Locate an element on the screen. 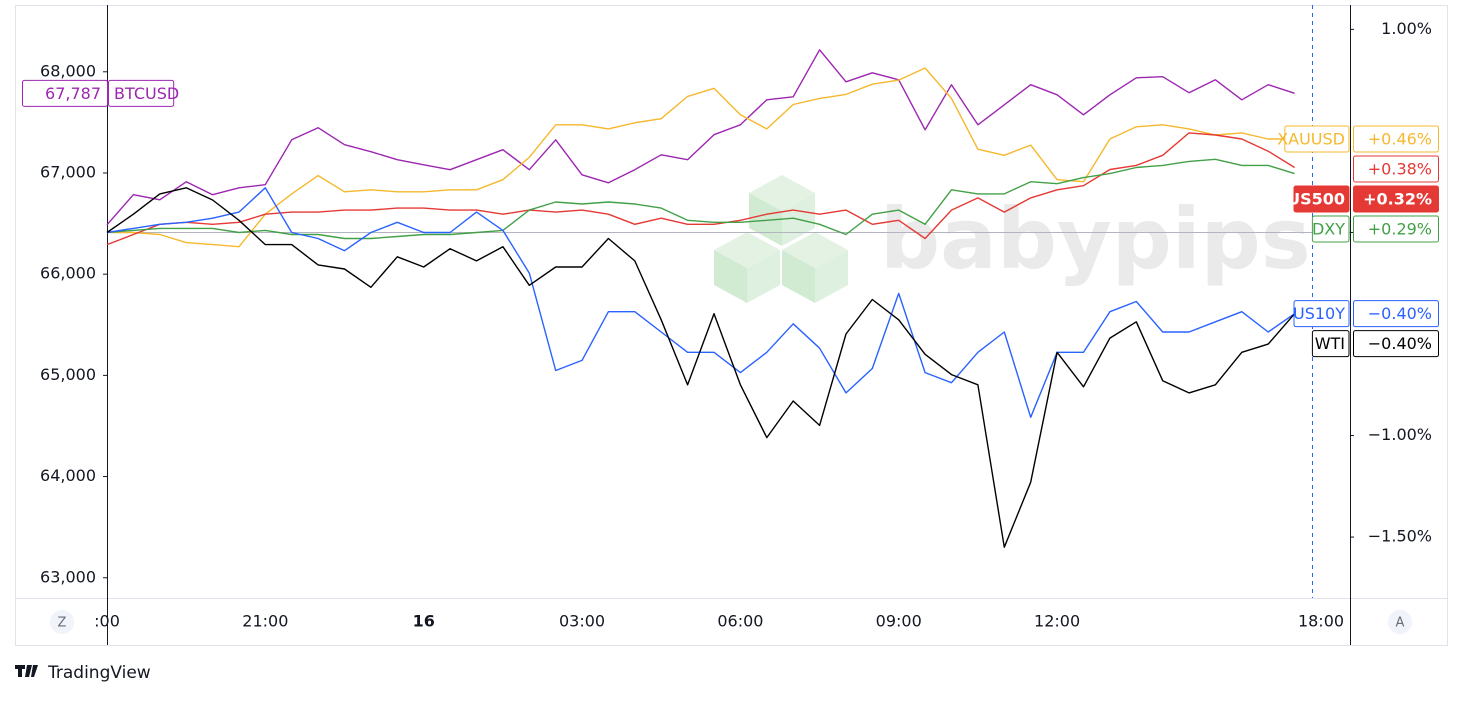  price-tag: DXY +0.29% is located at coordinates (1375, 229).